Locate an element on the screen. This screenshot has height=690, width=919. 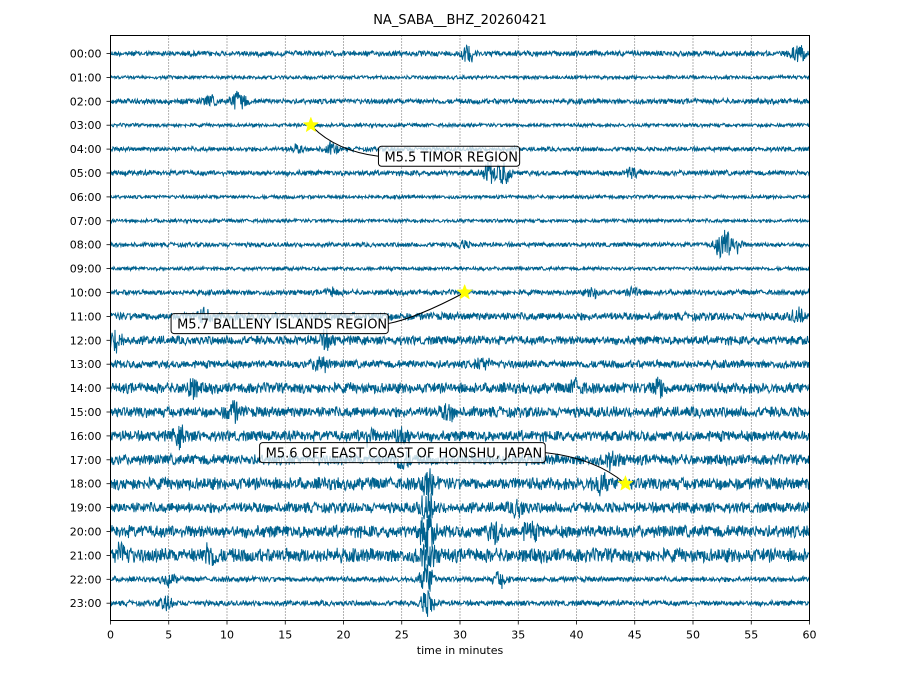
y-tick-label-8: 08:00 is located at coordinates (86, 245).